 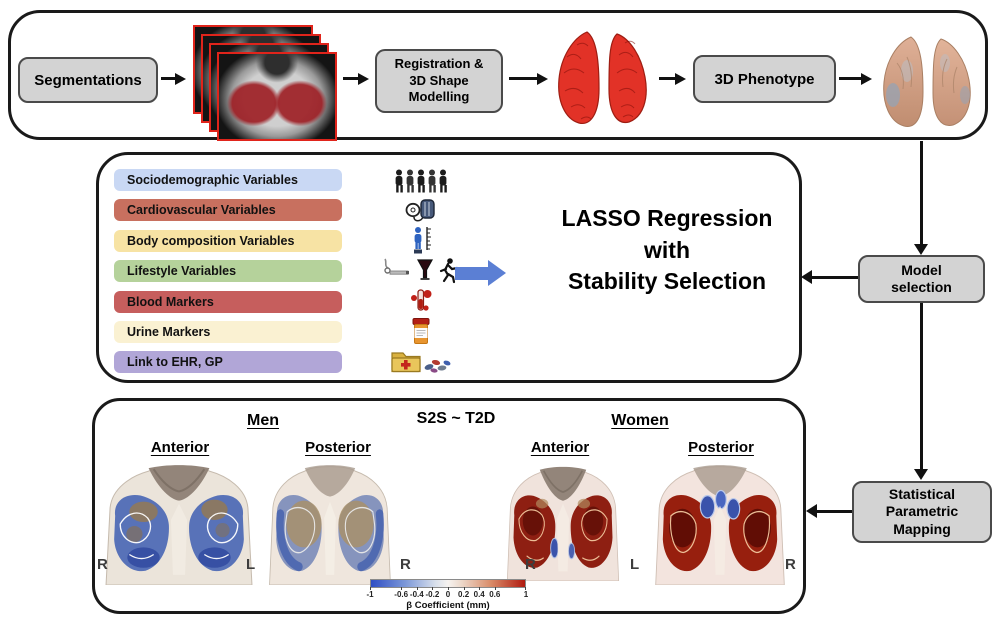 What do you see at coordinates (922, 512) in the screenshot?
I see `spm-box: Statistical Parametric Mapping` at bounding box center [922, 512].